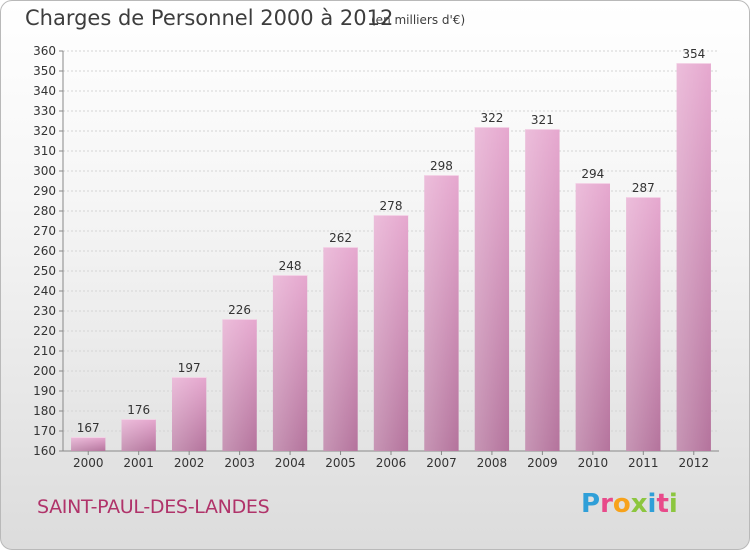  What do you see at coordinates (44, 171) in the screenshot?
I see `y-tick-label: 300` at bounding box center [44, 171].